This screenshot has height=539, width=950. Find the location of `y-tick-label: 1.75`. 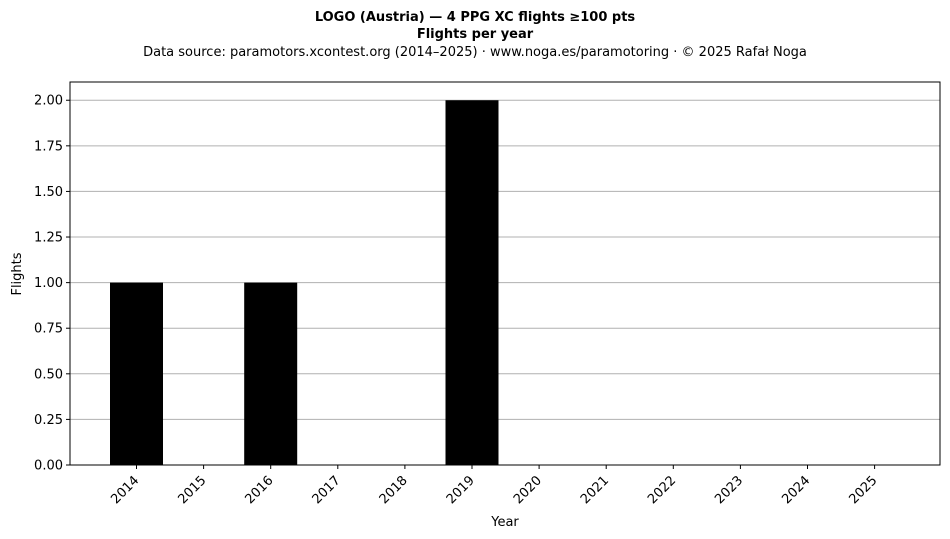

y-tick-label: 1.75 is located at coordinates (48, 146).